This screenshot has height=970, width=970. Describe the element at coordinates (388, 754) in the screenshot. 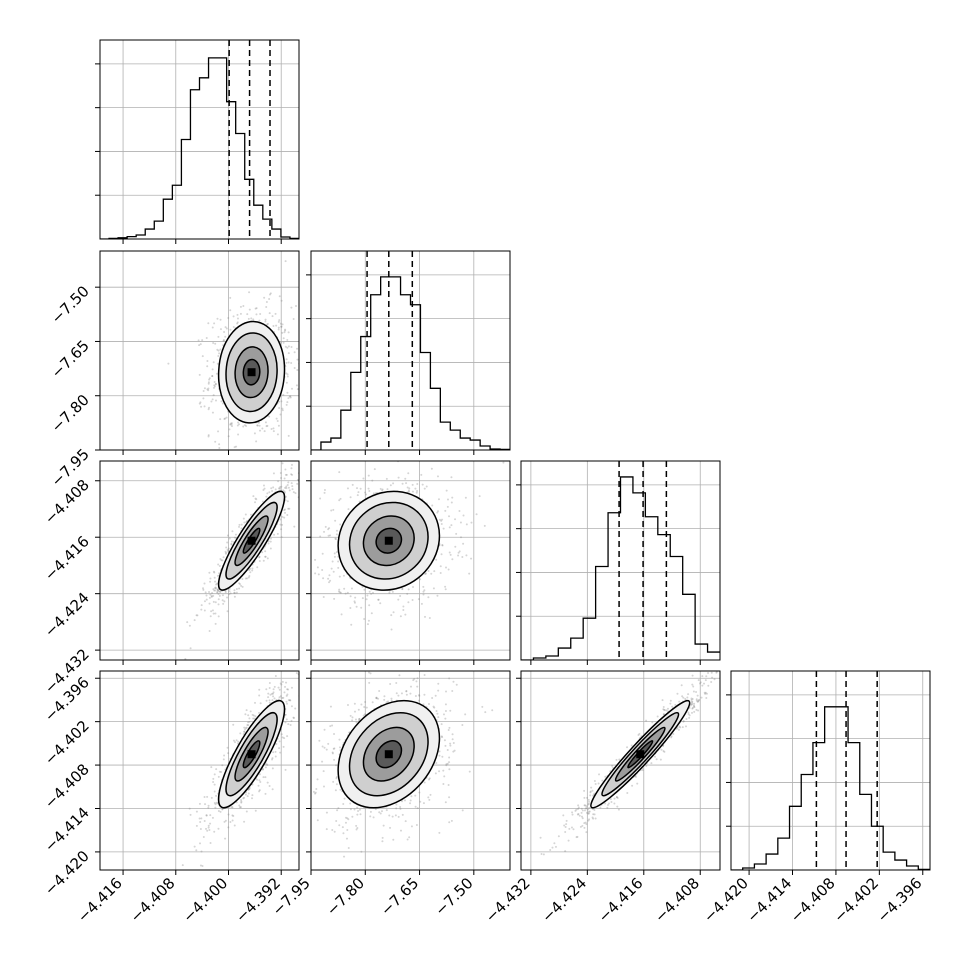

I see `contour-line` at that location.